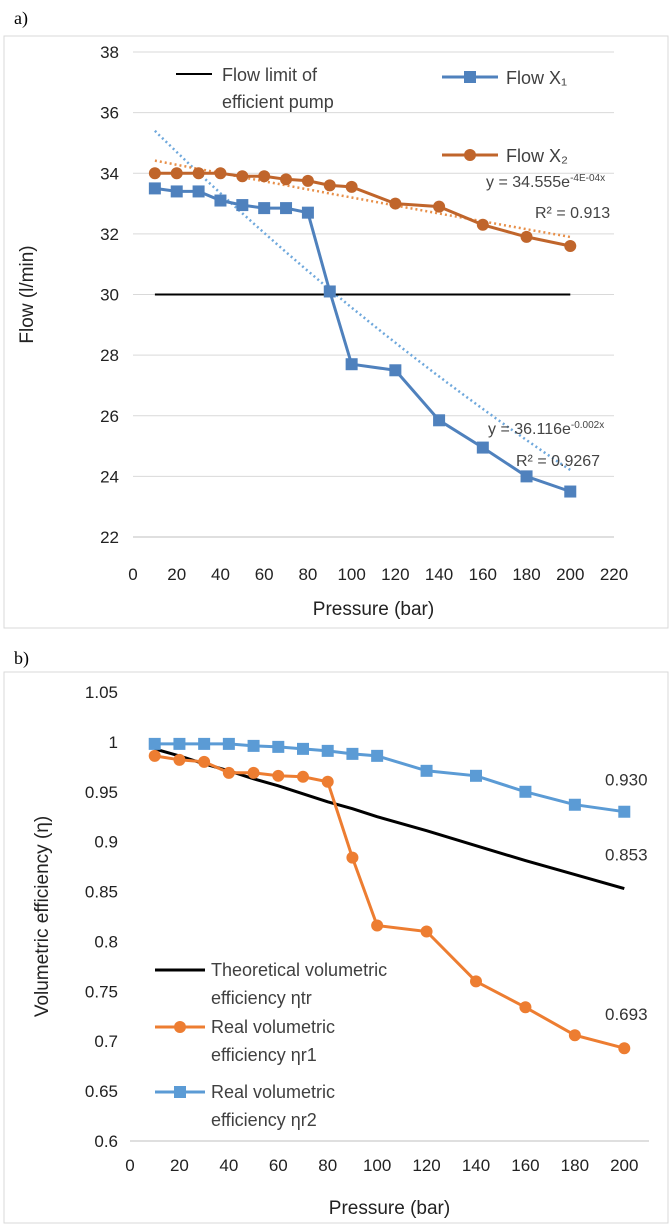 Image resolution: width=670 pixels, height=1225 pixels. Describe the element at coordinates (470, 77) in the screenshot. I see `legend-marker-flow-x1` at that location.